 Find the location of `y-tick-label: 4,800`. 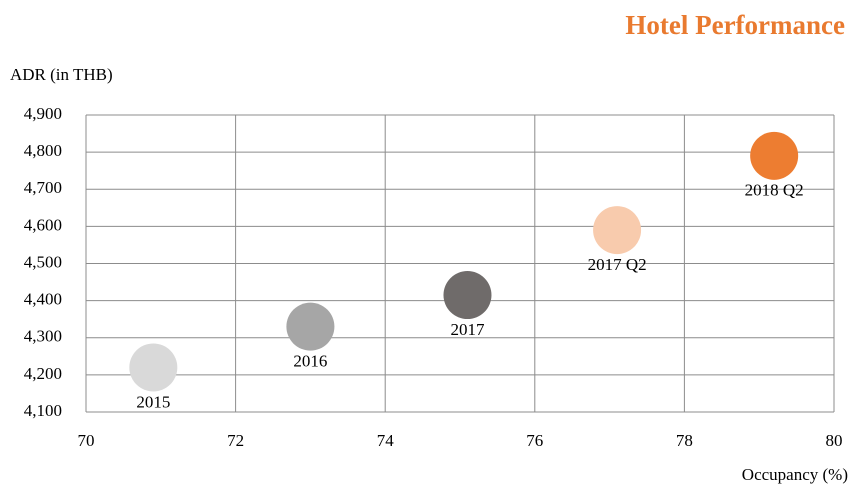

y-tick-label: 4,800 is located at coordinates (43, 150).